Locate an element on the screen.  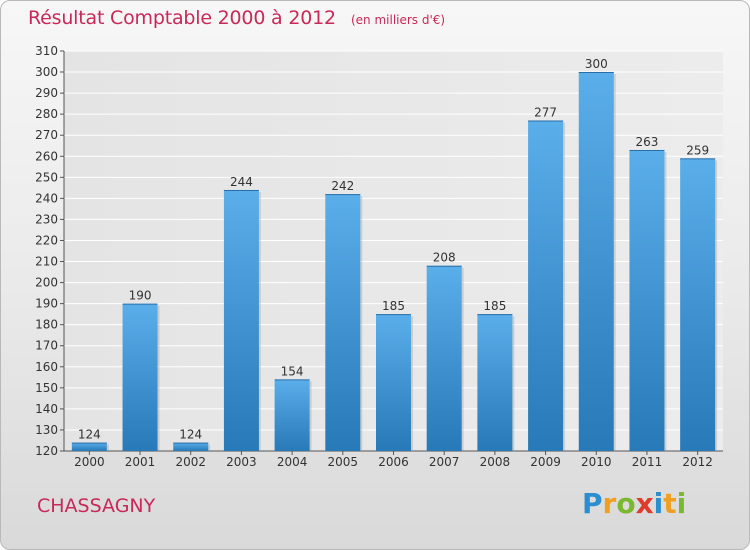
y-tick-label: 230 is located at coordinates (46, 219).